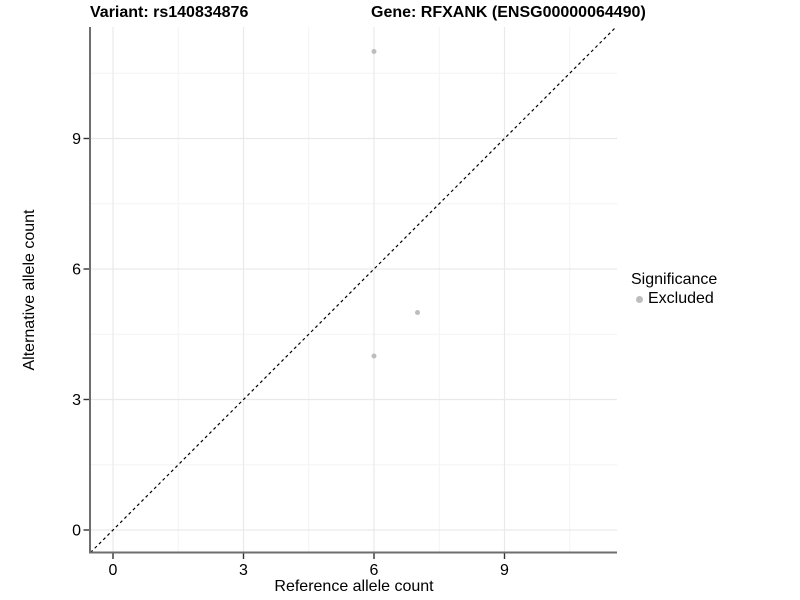  I want to click on legend-item-label: Excluded, so click(681, 298).